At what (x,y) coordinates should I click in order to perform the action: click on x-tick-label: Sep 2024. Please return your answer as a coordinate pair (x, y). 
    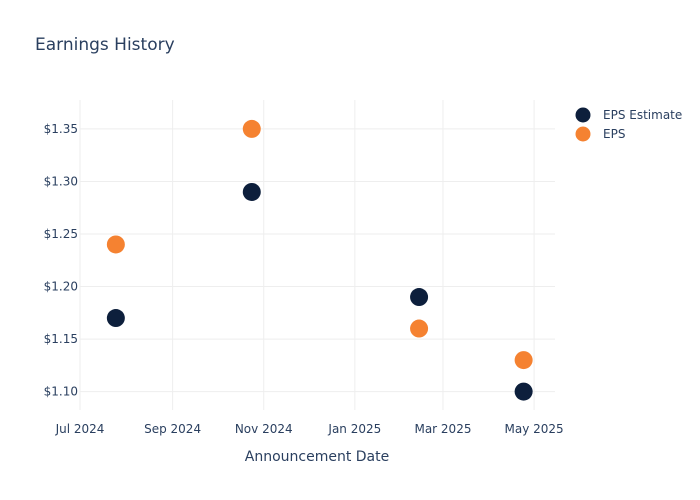
    Looking at the image, I should click on (172, 429).